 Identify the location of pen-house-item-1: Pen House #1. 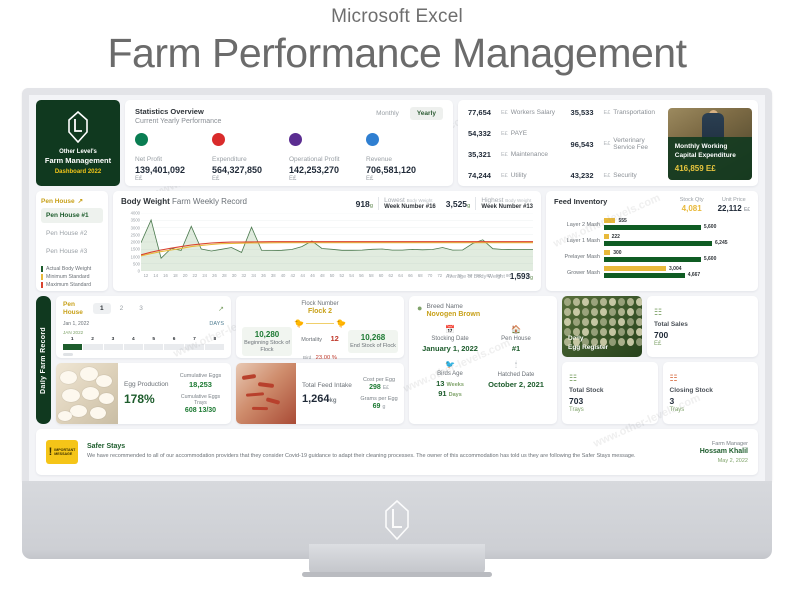
(72, 215).